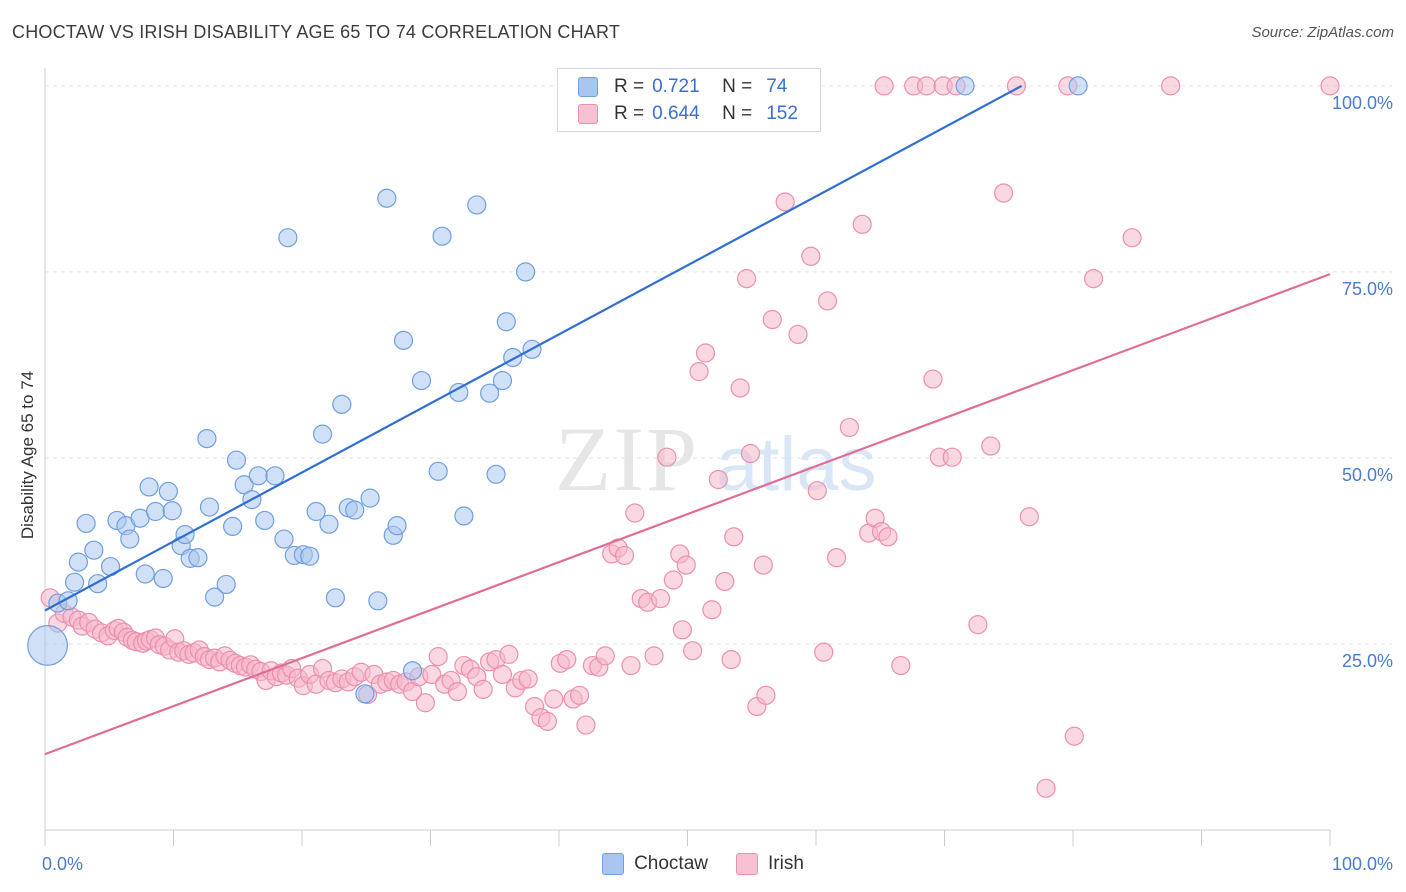 The height and width of the screenshot is (892, 1406). Describe the element at coordinates (782, 113) in the screenshot. I see `legend-n-value-irish: 152` at that location.